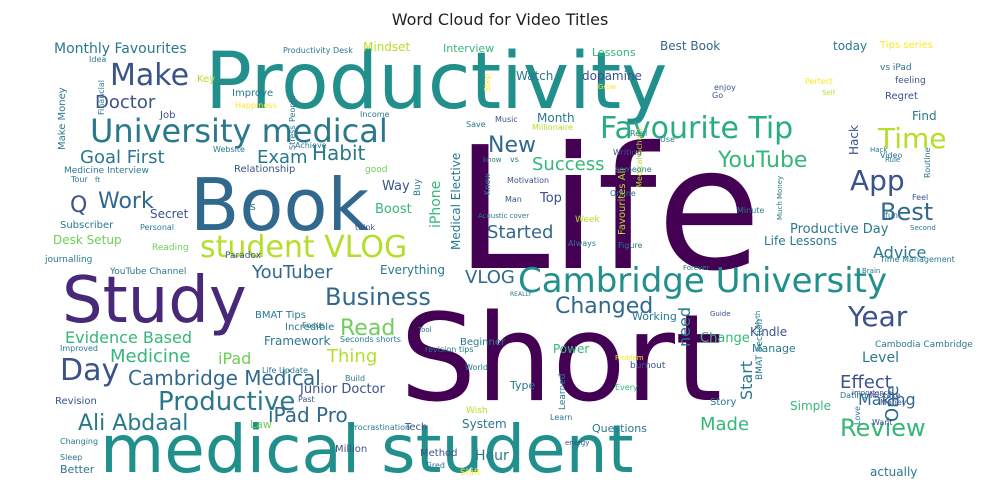 The height and width of the screenshot is (500, 1000). I want to click on word-year: Year, so click(877, 316).